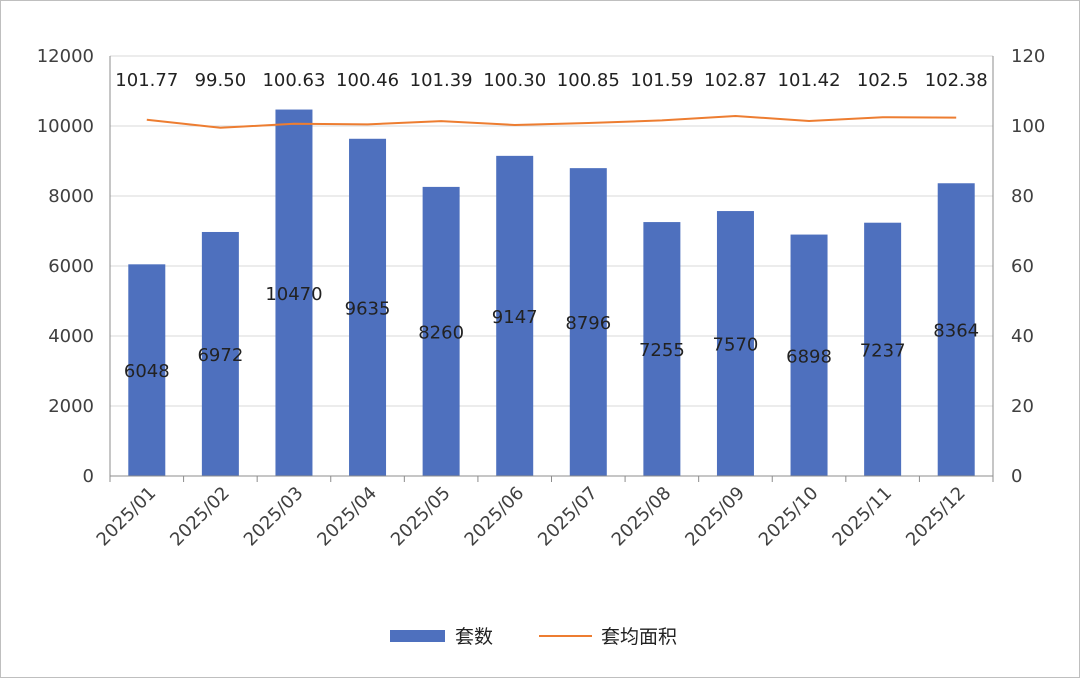 The height and width of the screenshot is (678, 1080). Describe the element at coordinates (417, 636) in the screenshot. I see `legend-swatch-bar` at that location.